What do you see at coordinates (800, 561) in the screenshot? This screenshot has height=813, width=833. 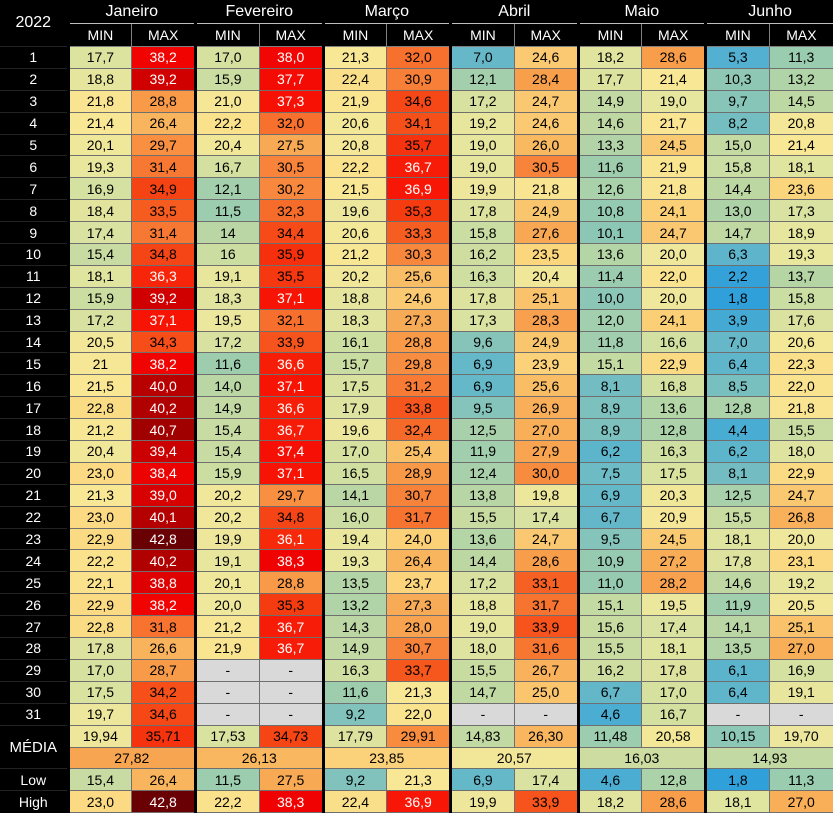 I see `temp-cell: 23,1` at bounding box center [800, 561].